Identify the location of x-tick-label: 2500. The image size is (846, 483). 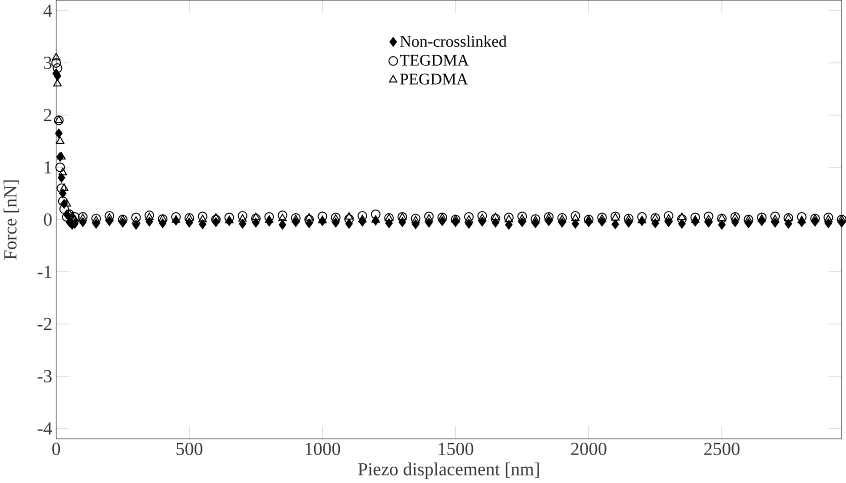
(722, 449).